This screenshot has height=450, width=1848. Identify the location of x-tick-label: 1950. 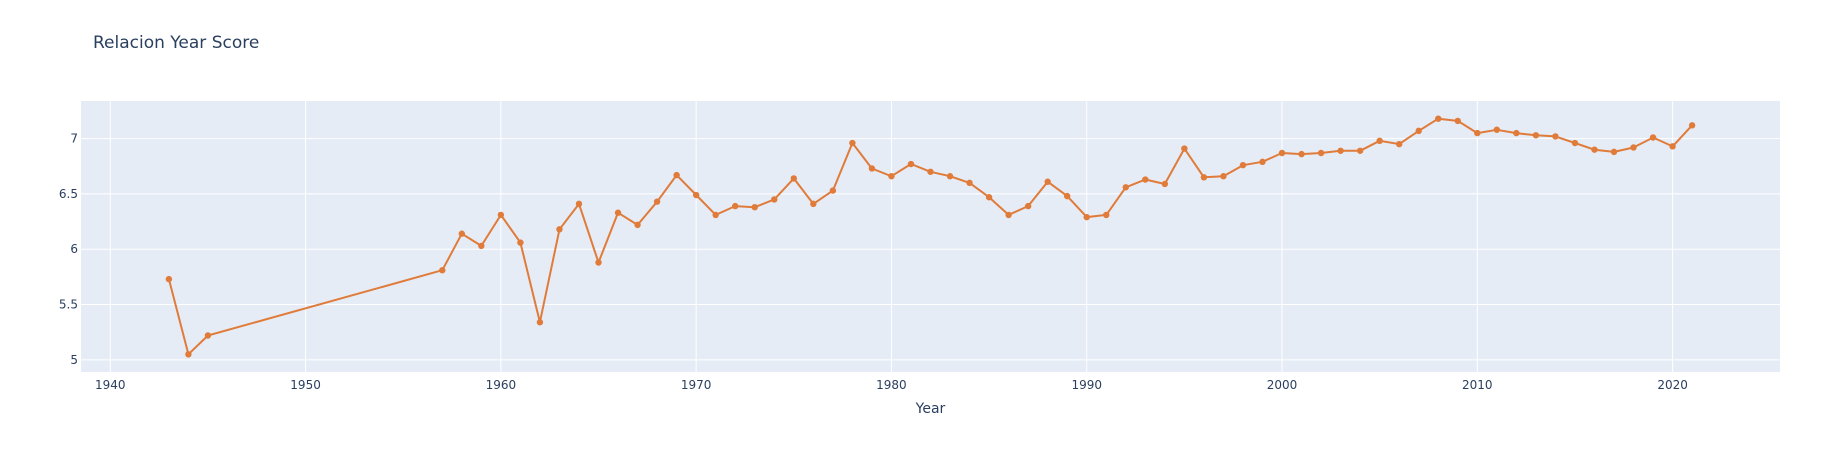
(305, 385).